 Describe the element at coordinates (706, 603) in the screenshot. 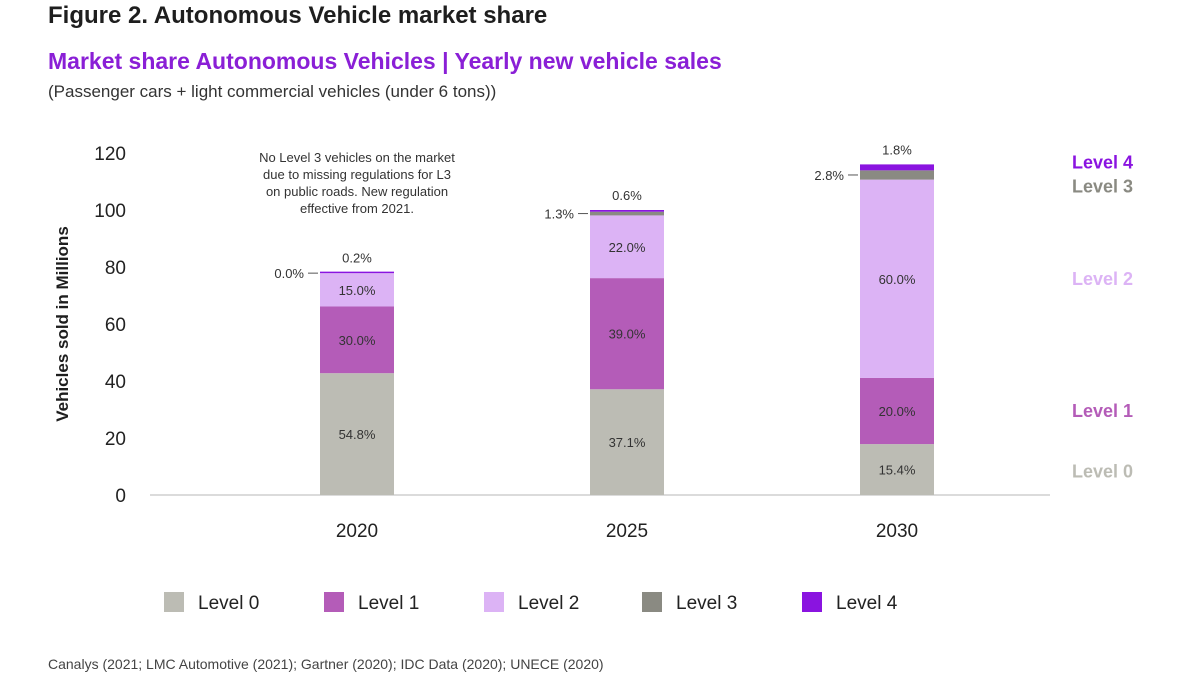

I see `legend-label-level-3: Level 3` at that location.